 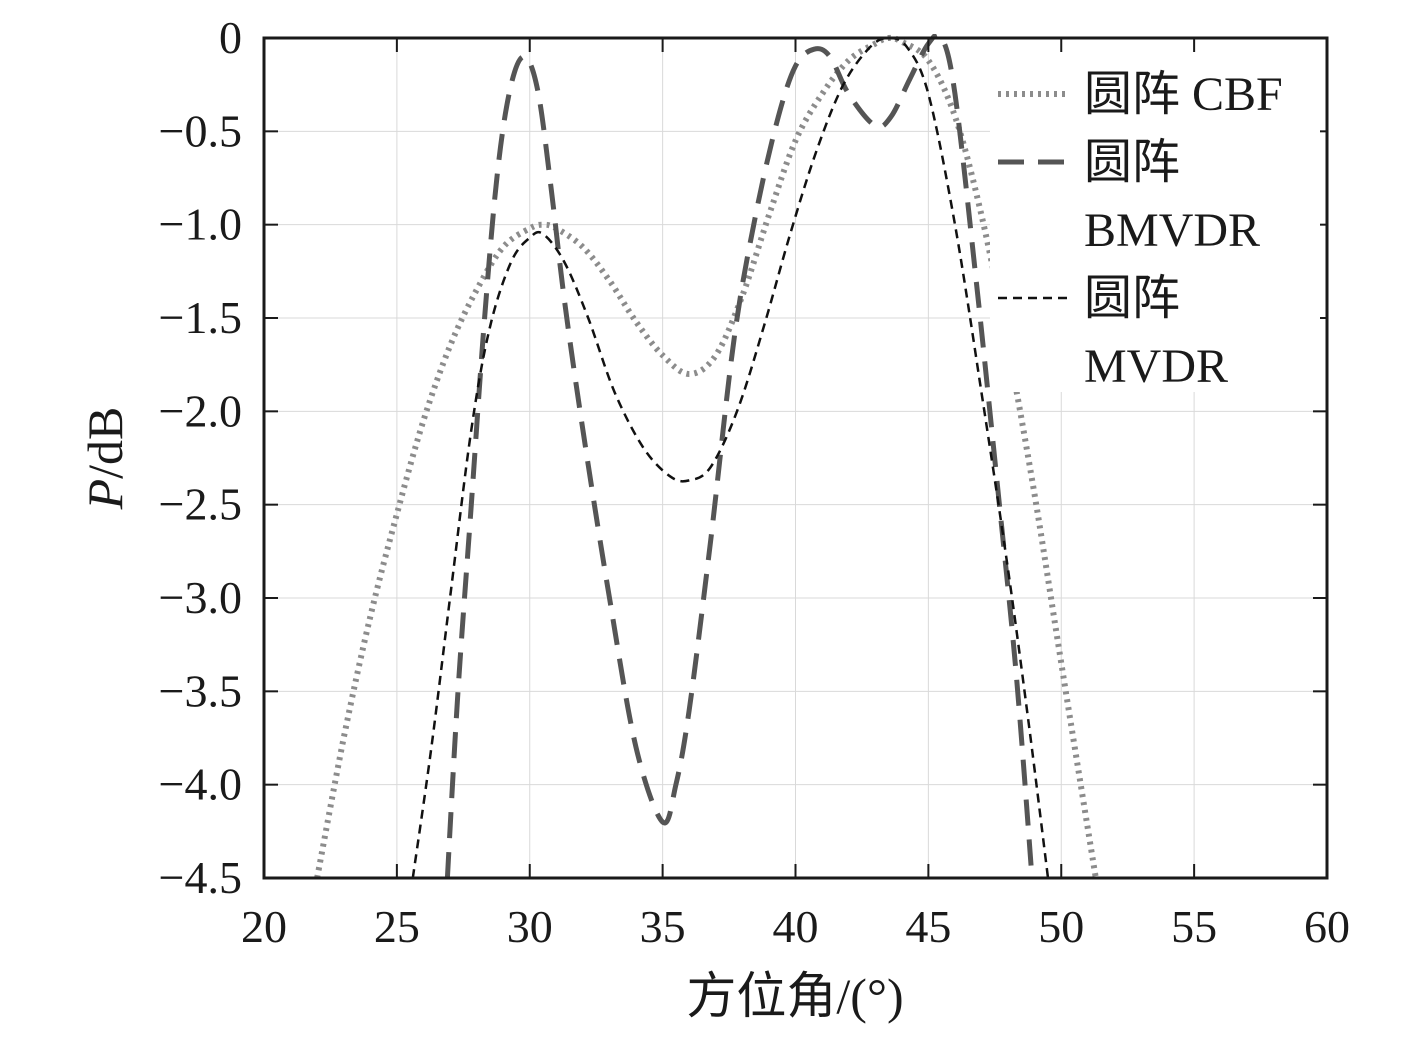 I want to click on x-tick-label: 50, so click(x=1061, y=926).